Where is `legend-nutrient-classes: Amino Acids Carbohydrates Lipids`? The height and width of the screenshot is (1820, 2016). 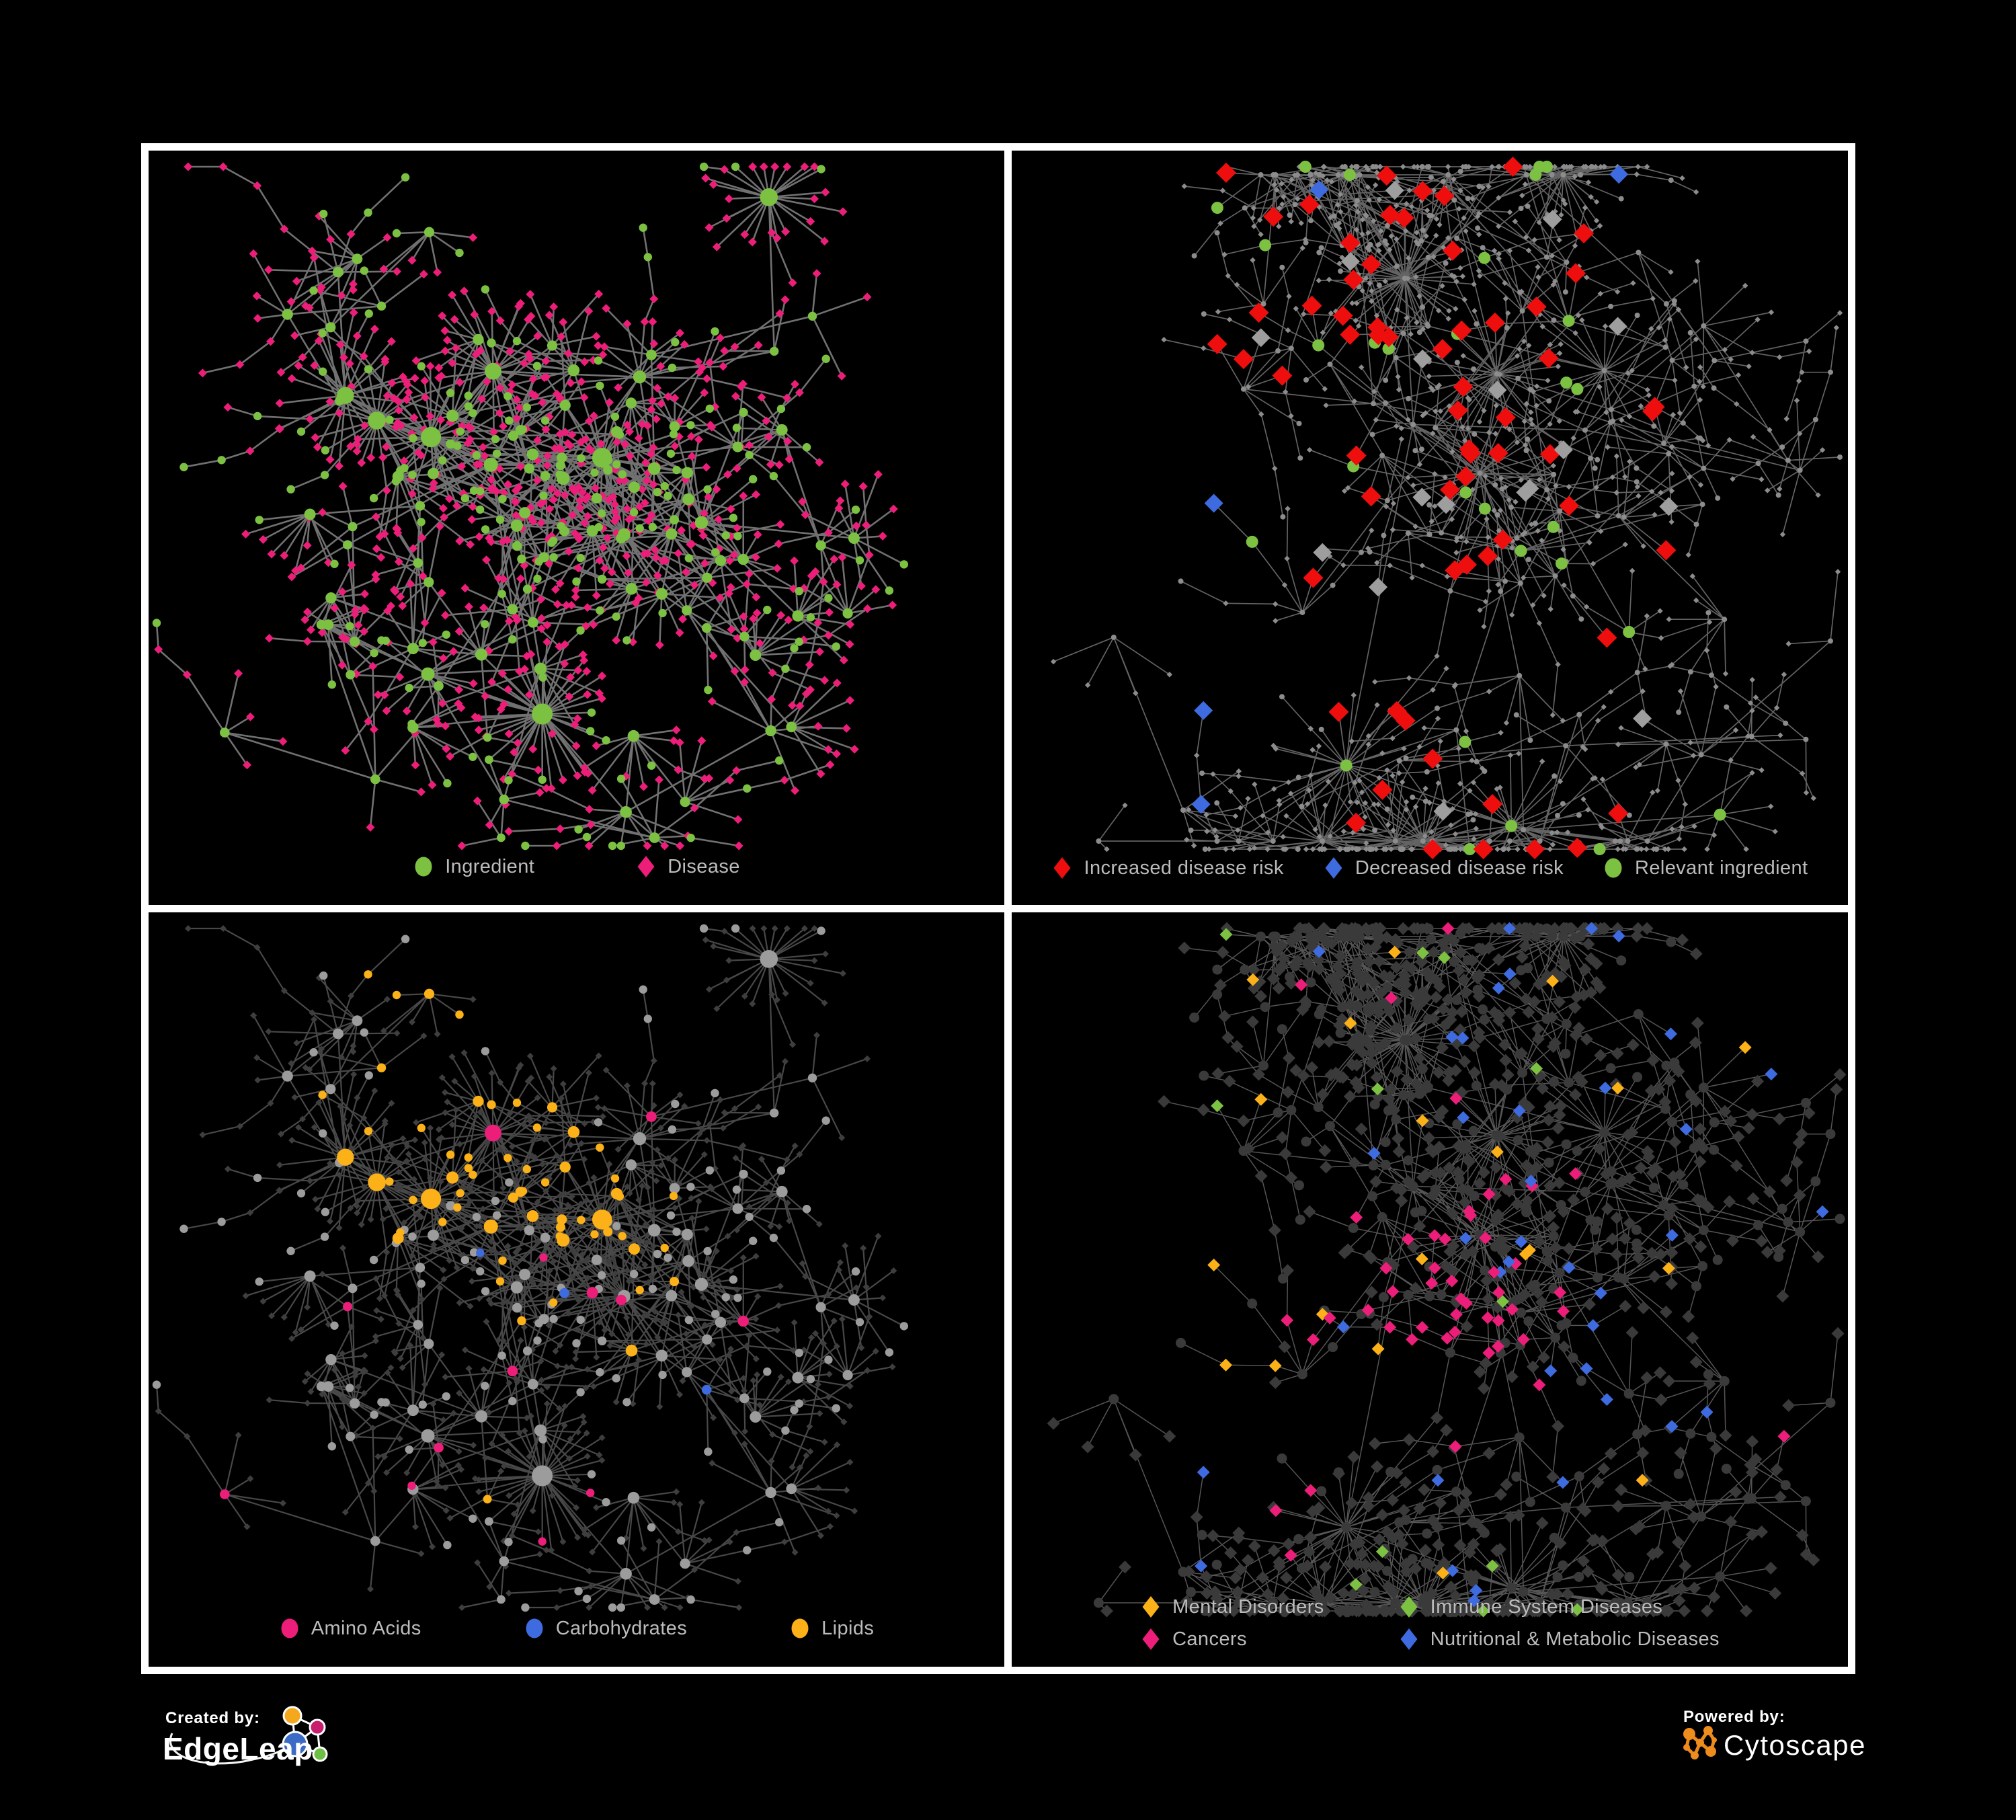
legend-nutrient-classes: Amino Acids Carbohydrates Lipids is located at coordinates (576, 1628).